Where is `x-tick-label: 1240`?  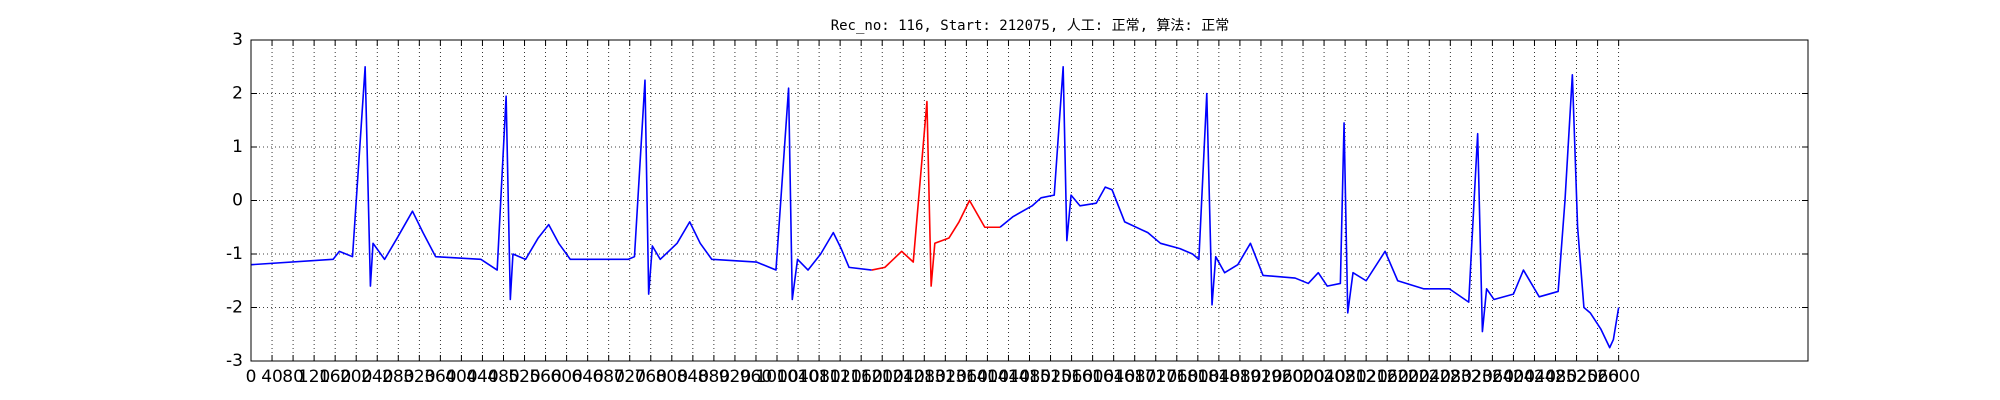
x-tick-label: 1240 is located at coordinates (903, 377).